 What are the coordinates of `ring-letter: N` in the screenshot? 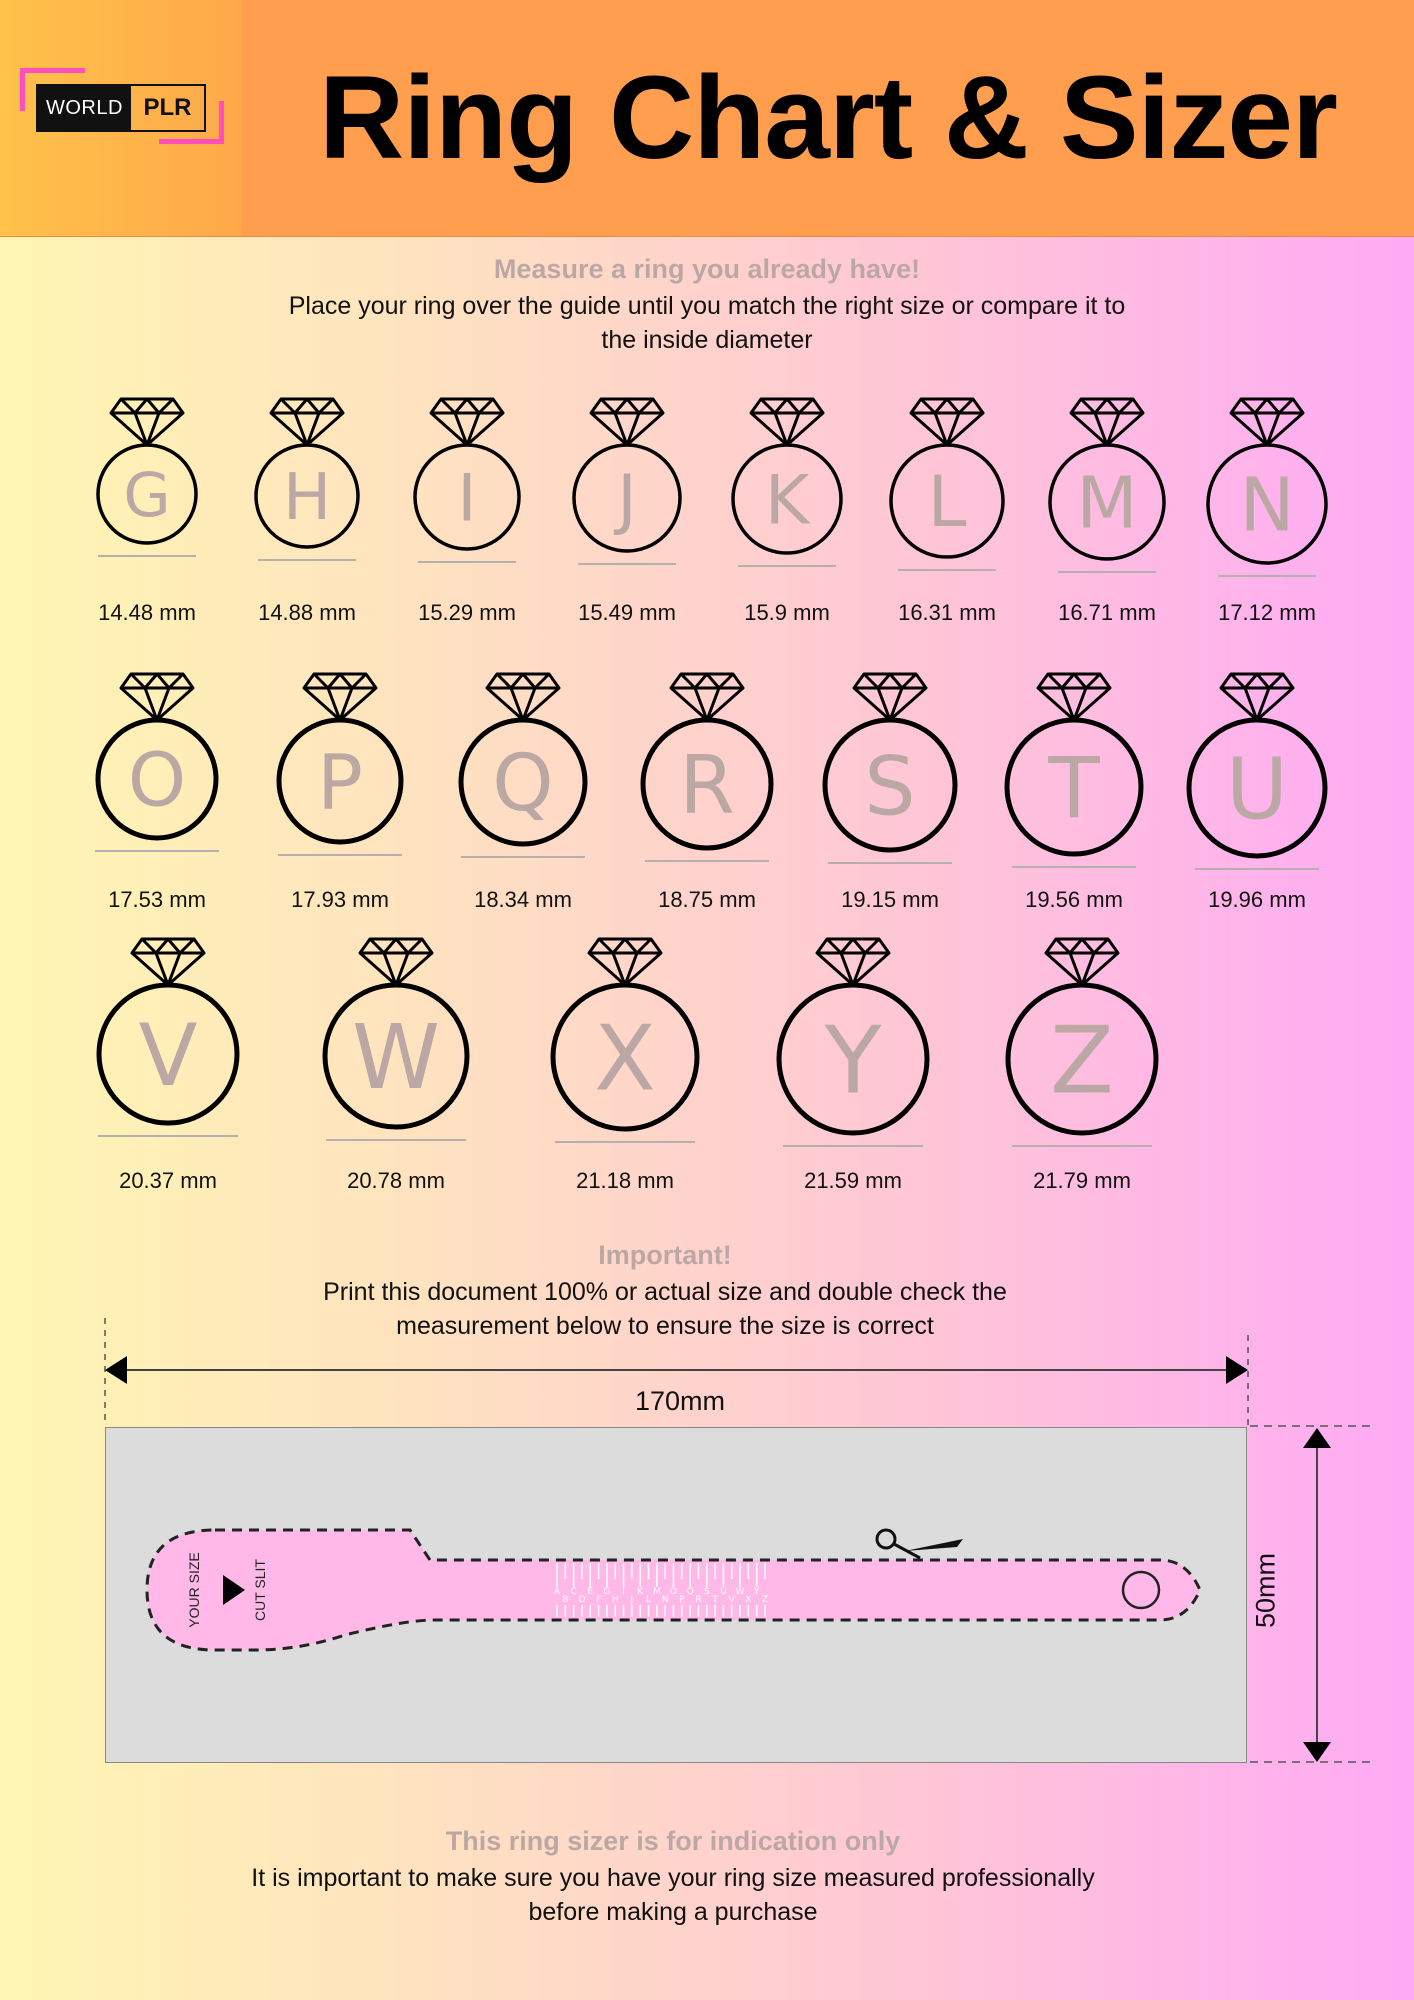 It's located at (1266, 506).